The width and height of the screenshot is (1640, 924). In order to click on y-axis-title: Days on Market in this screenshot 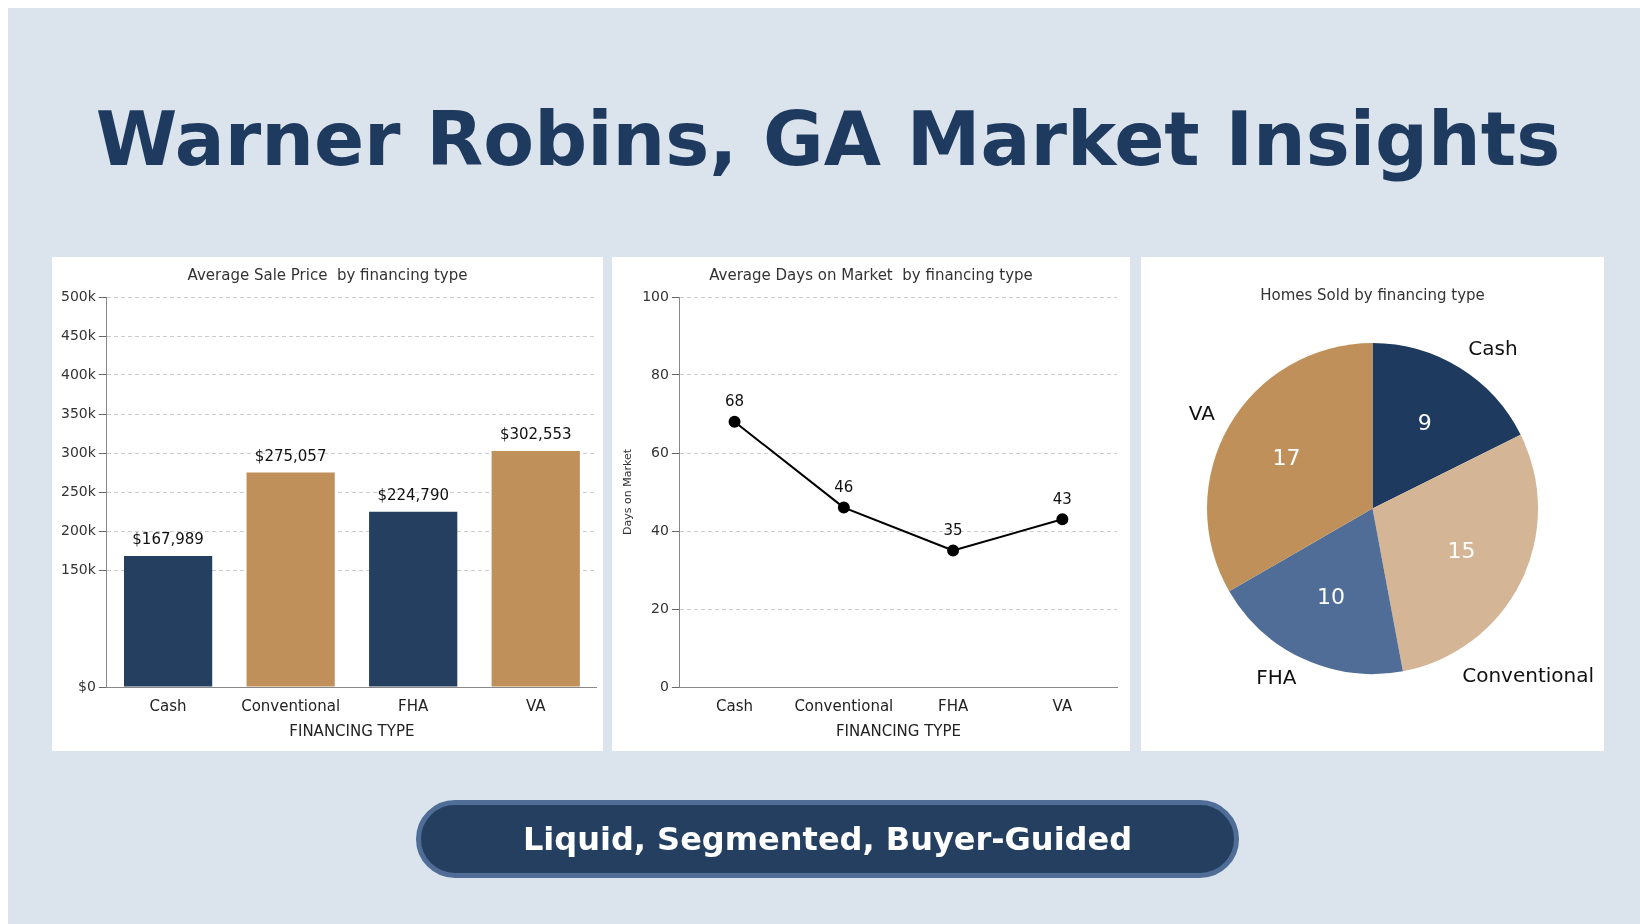, I will do `click(628, 491)`.